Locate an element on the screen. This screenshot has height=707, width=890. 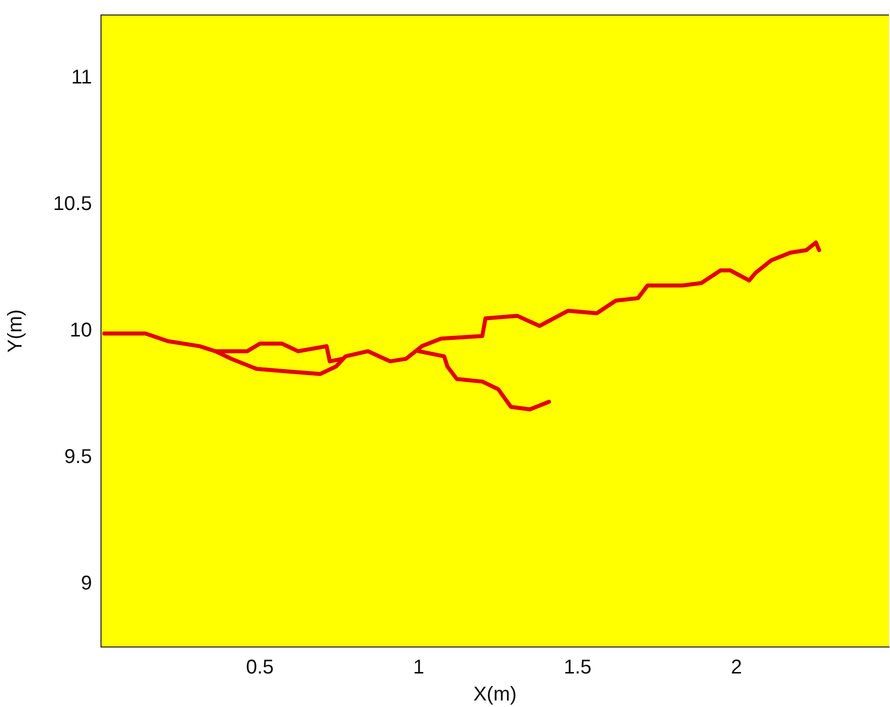
x-axis-title: X(m) is located at coordinates (495, 695).